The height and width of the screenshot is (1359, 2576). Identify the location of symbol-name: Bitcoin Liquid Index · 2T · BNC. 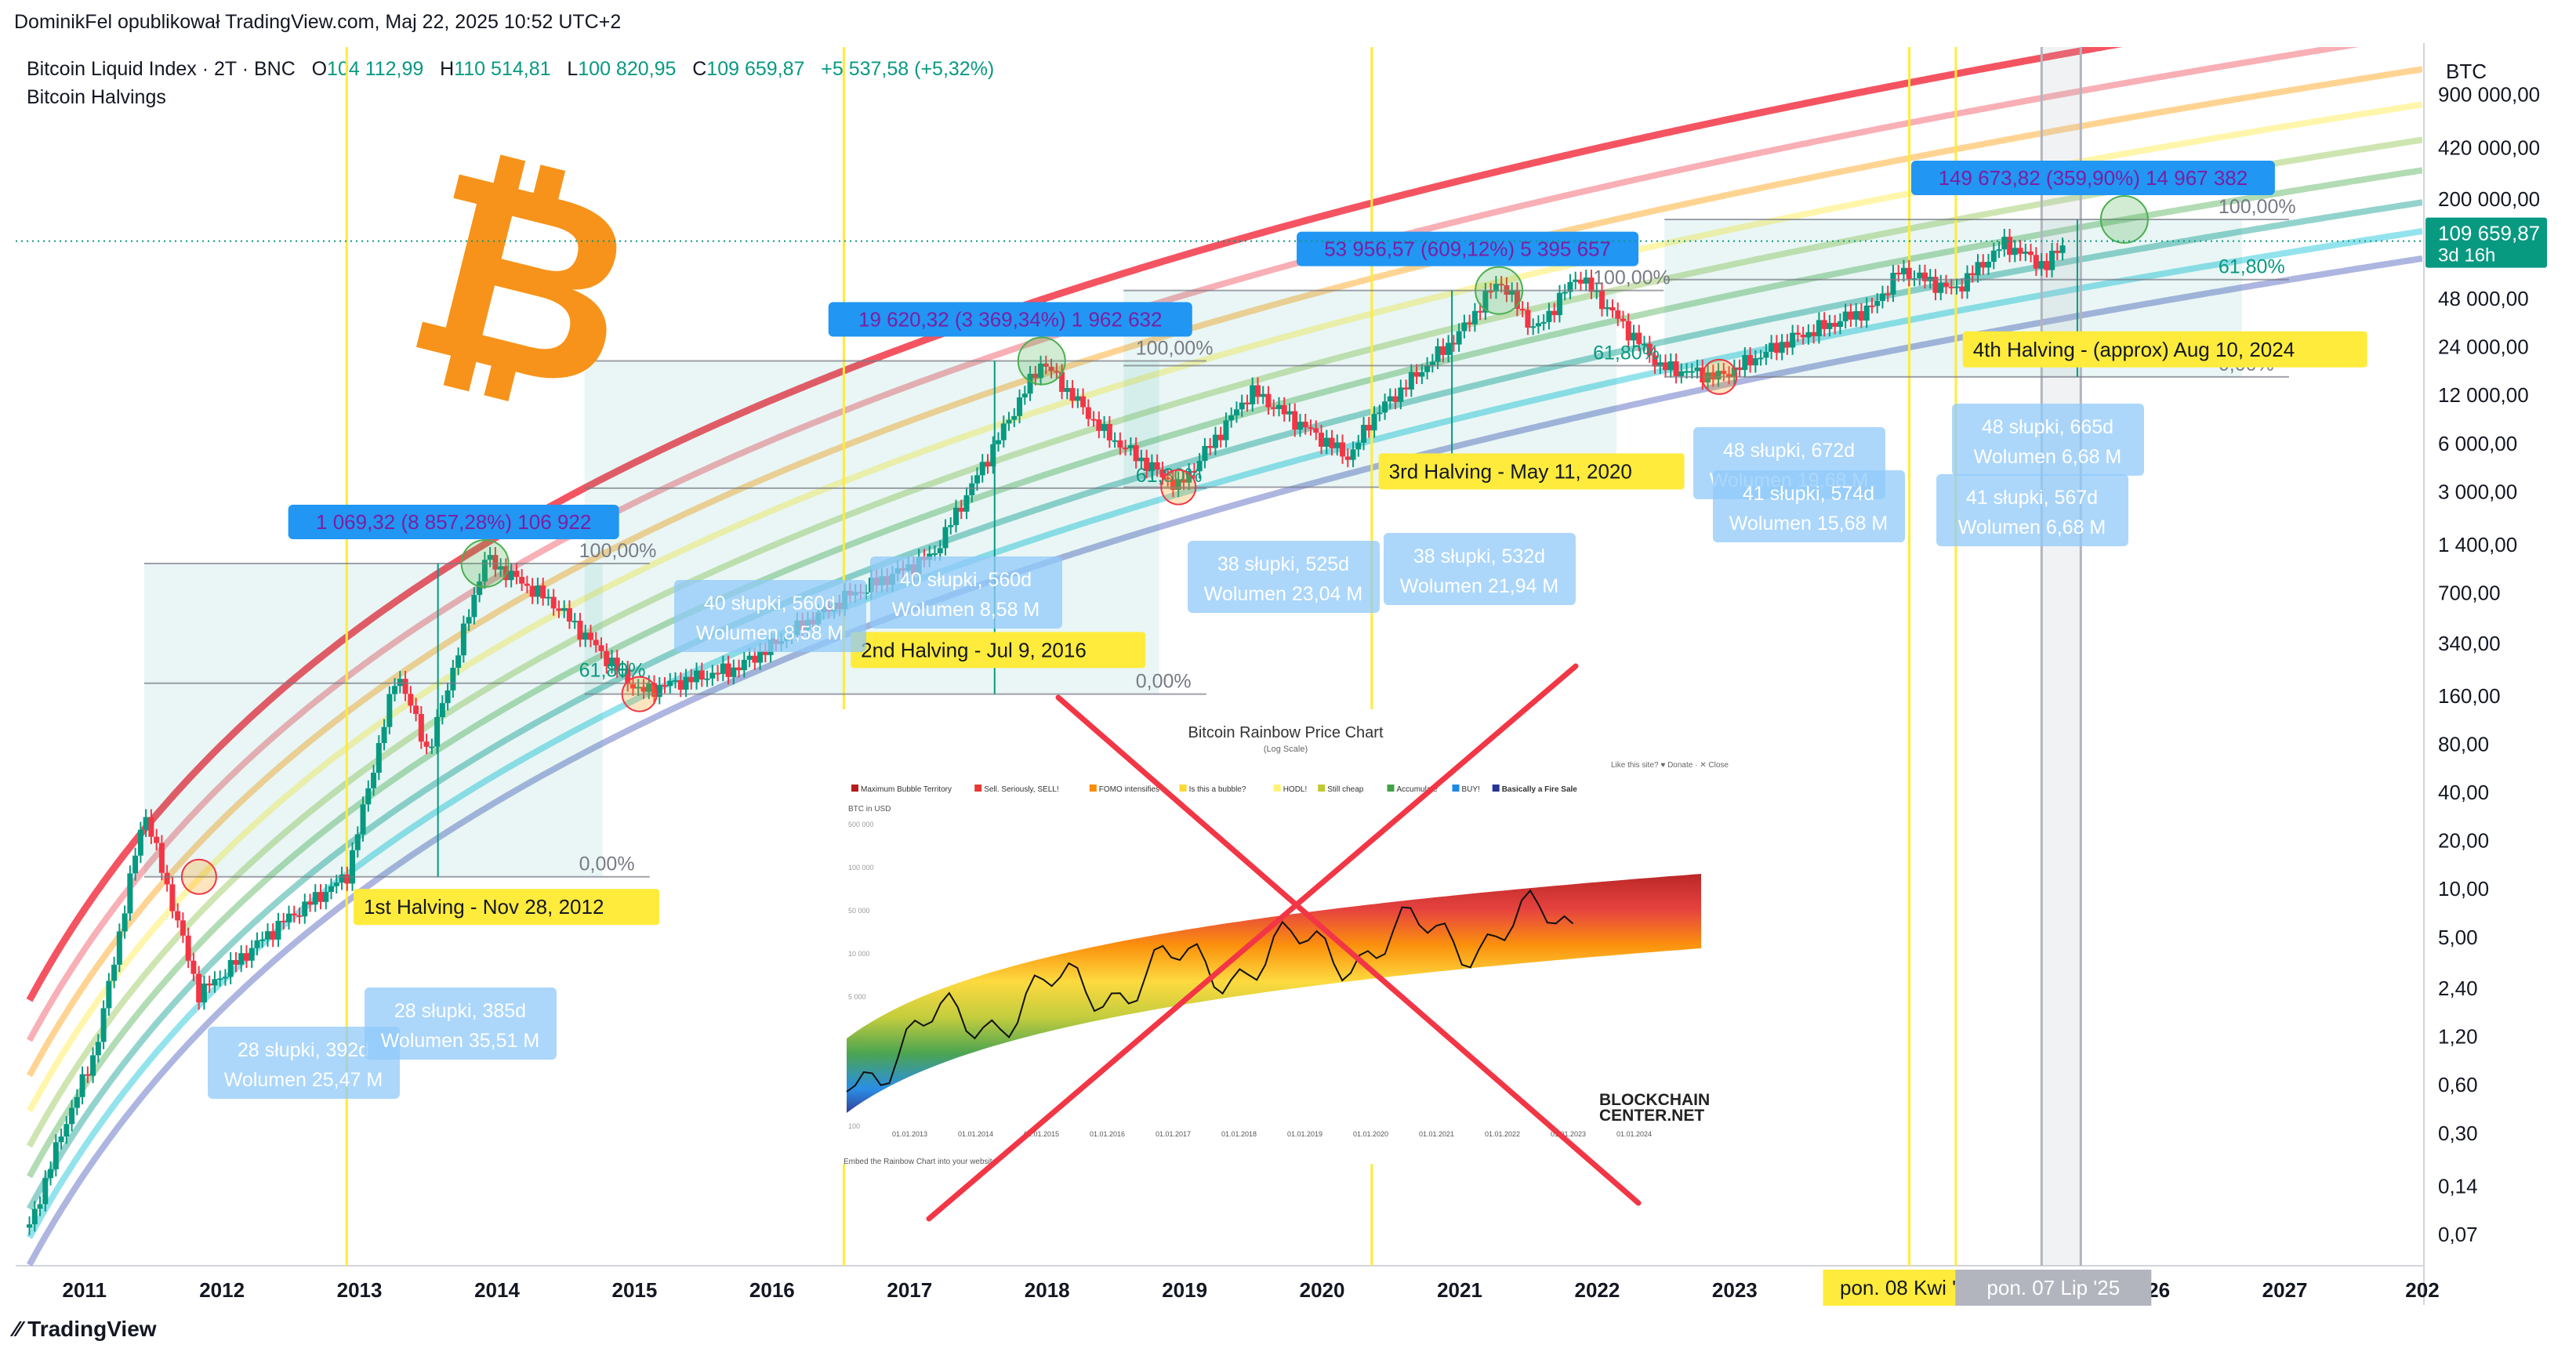
(162, 69).